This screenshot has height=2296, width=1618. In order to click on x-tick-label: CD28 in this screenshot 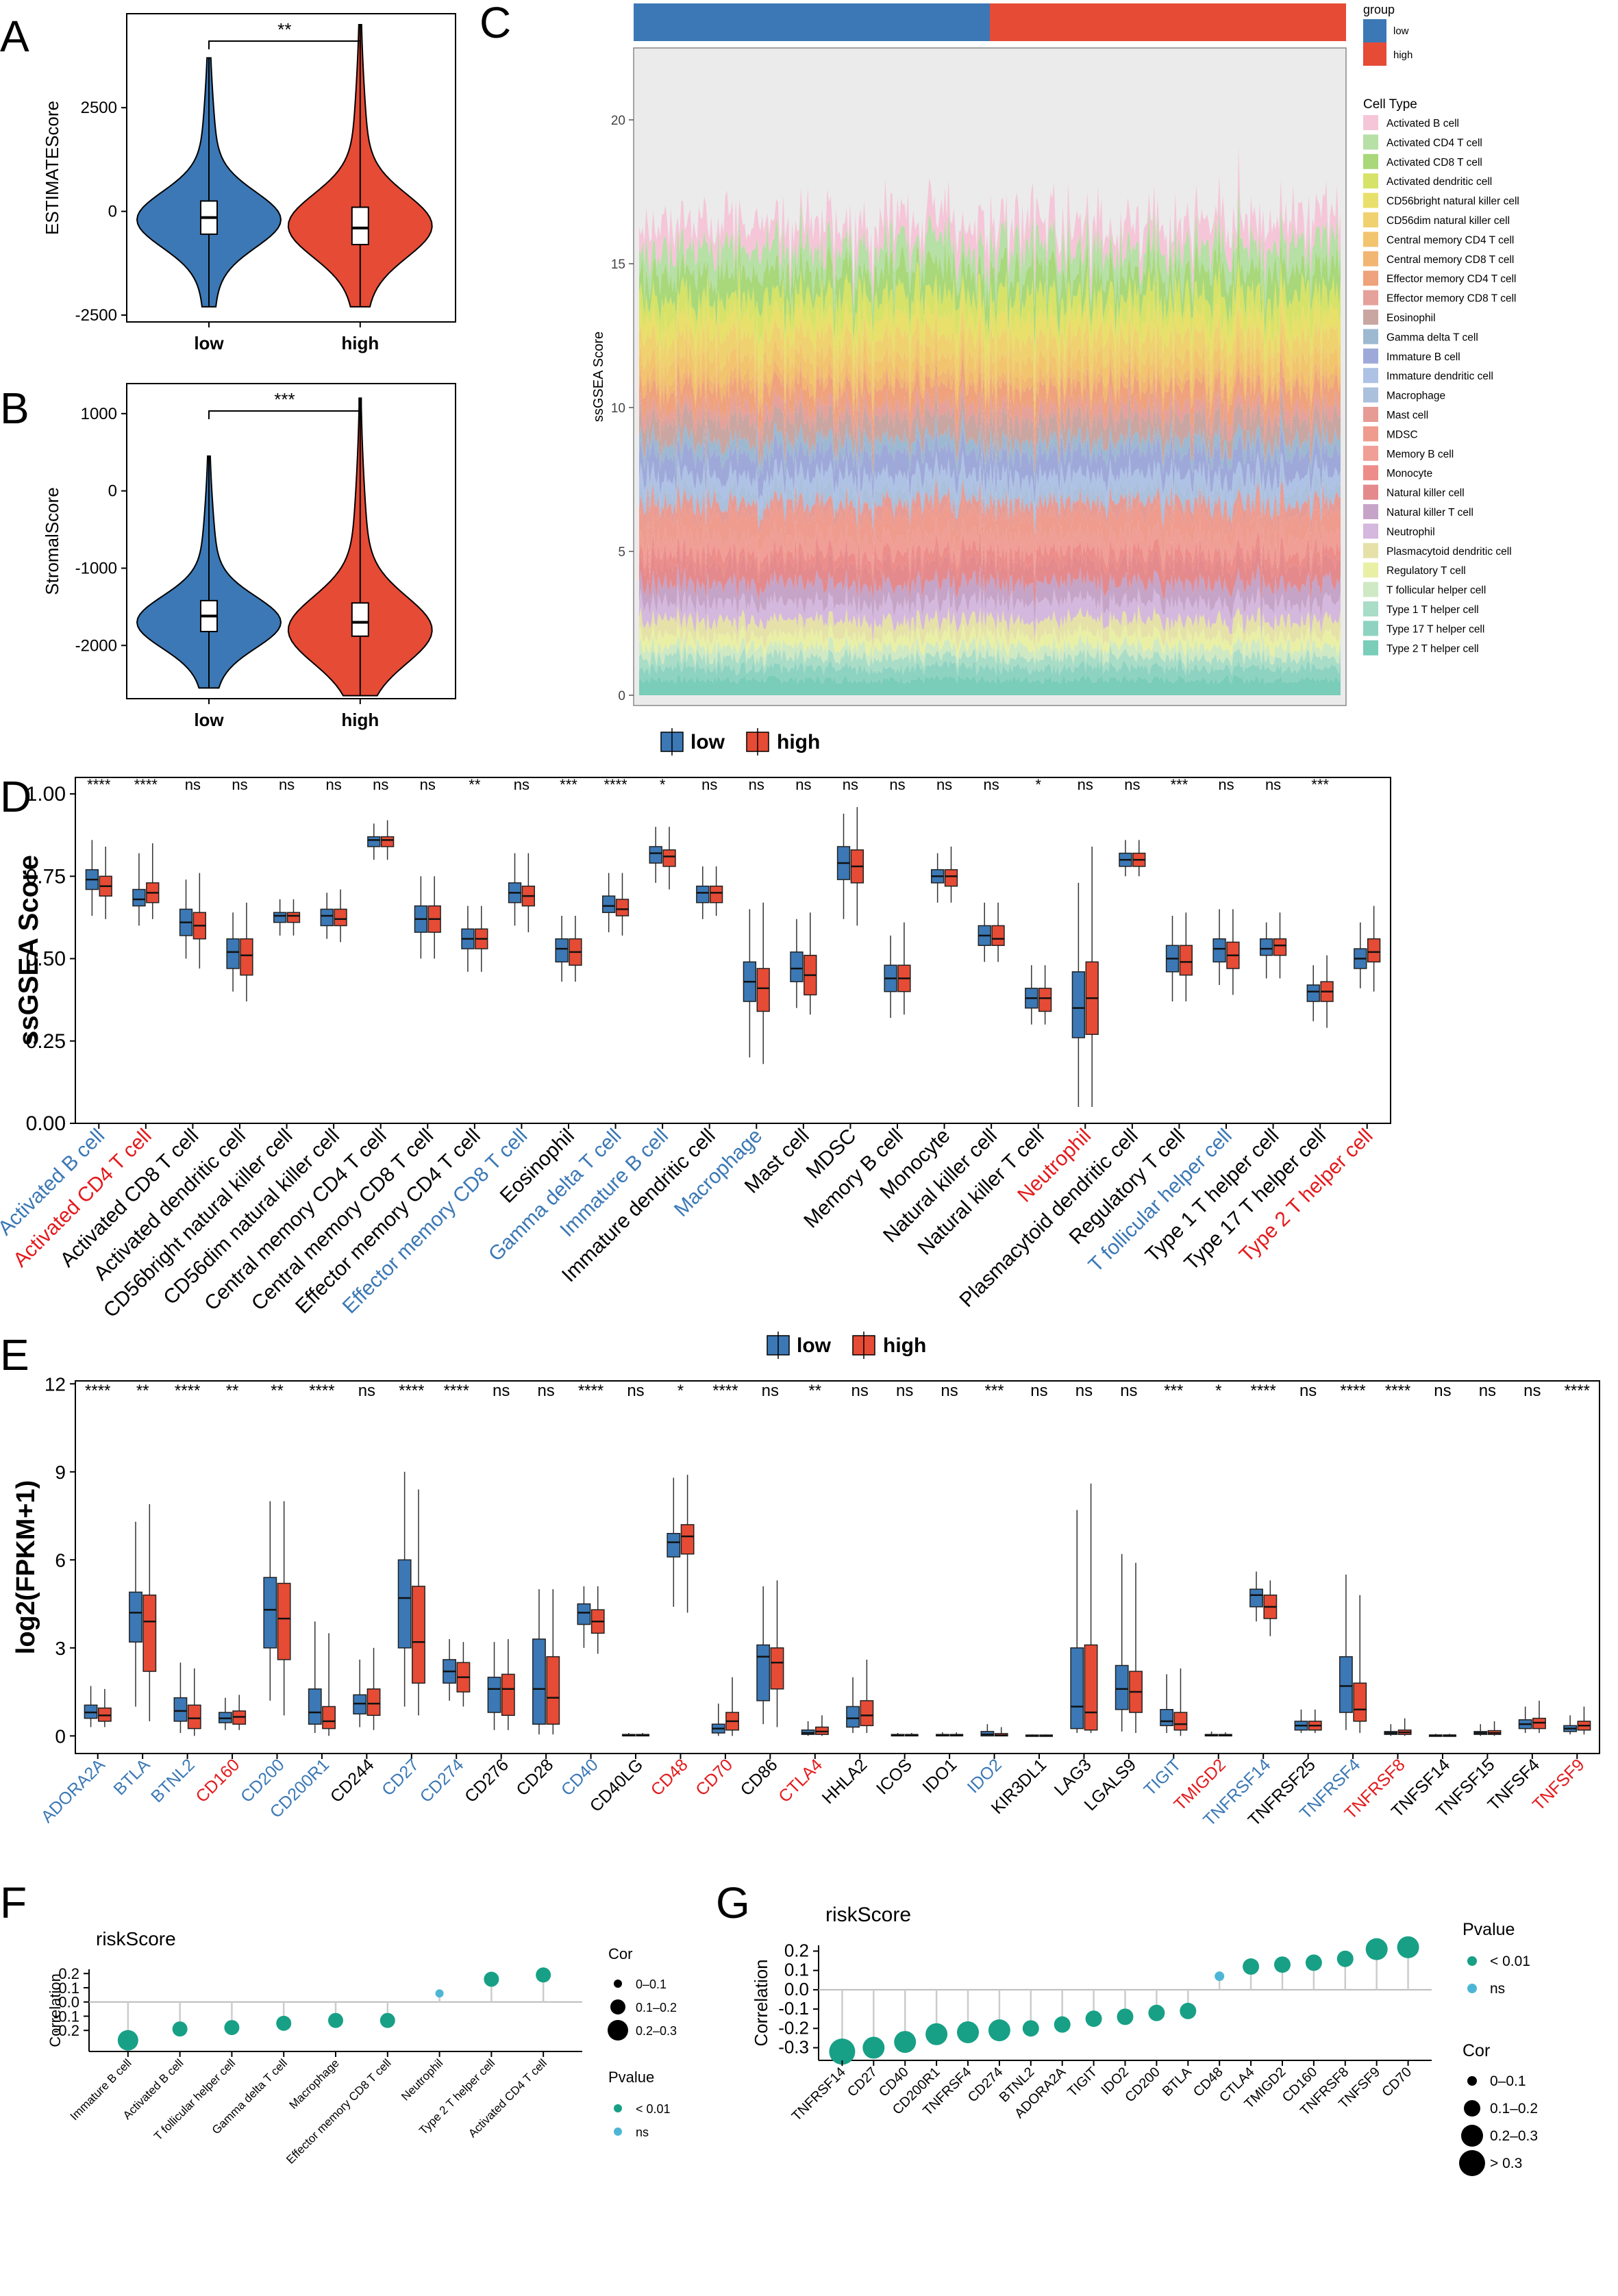, I will do `click(534, 1777)`.